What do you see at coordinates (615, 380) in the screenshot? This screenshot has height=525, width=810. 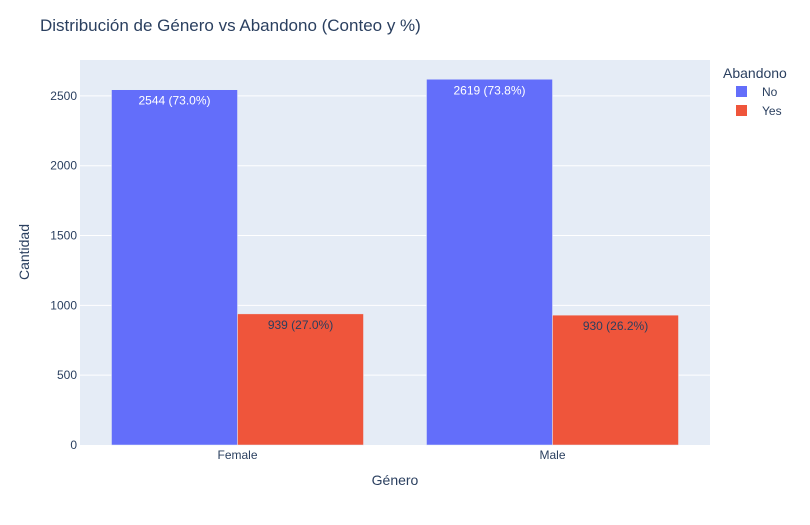 I see `bar-yes-male` at bounding box center [615, 380].